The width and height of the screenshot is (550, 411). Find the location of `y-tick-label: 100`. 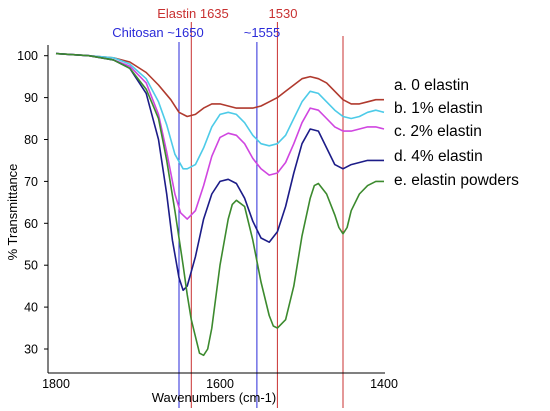

y-tick-label: 100 is located at coordinates (27, 56).